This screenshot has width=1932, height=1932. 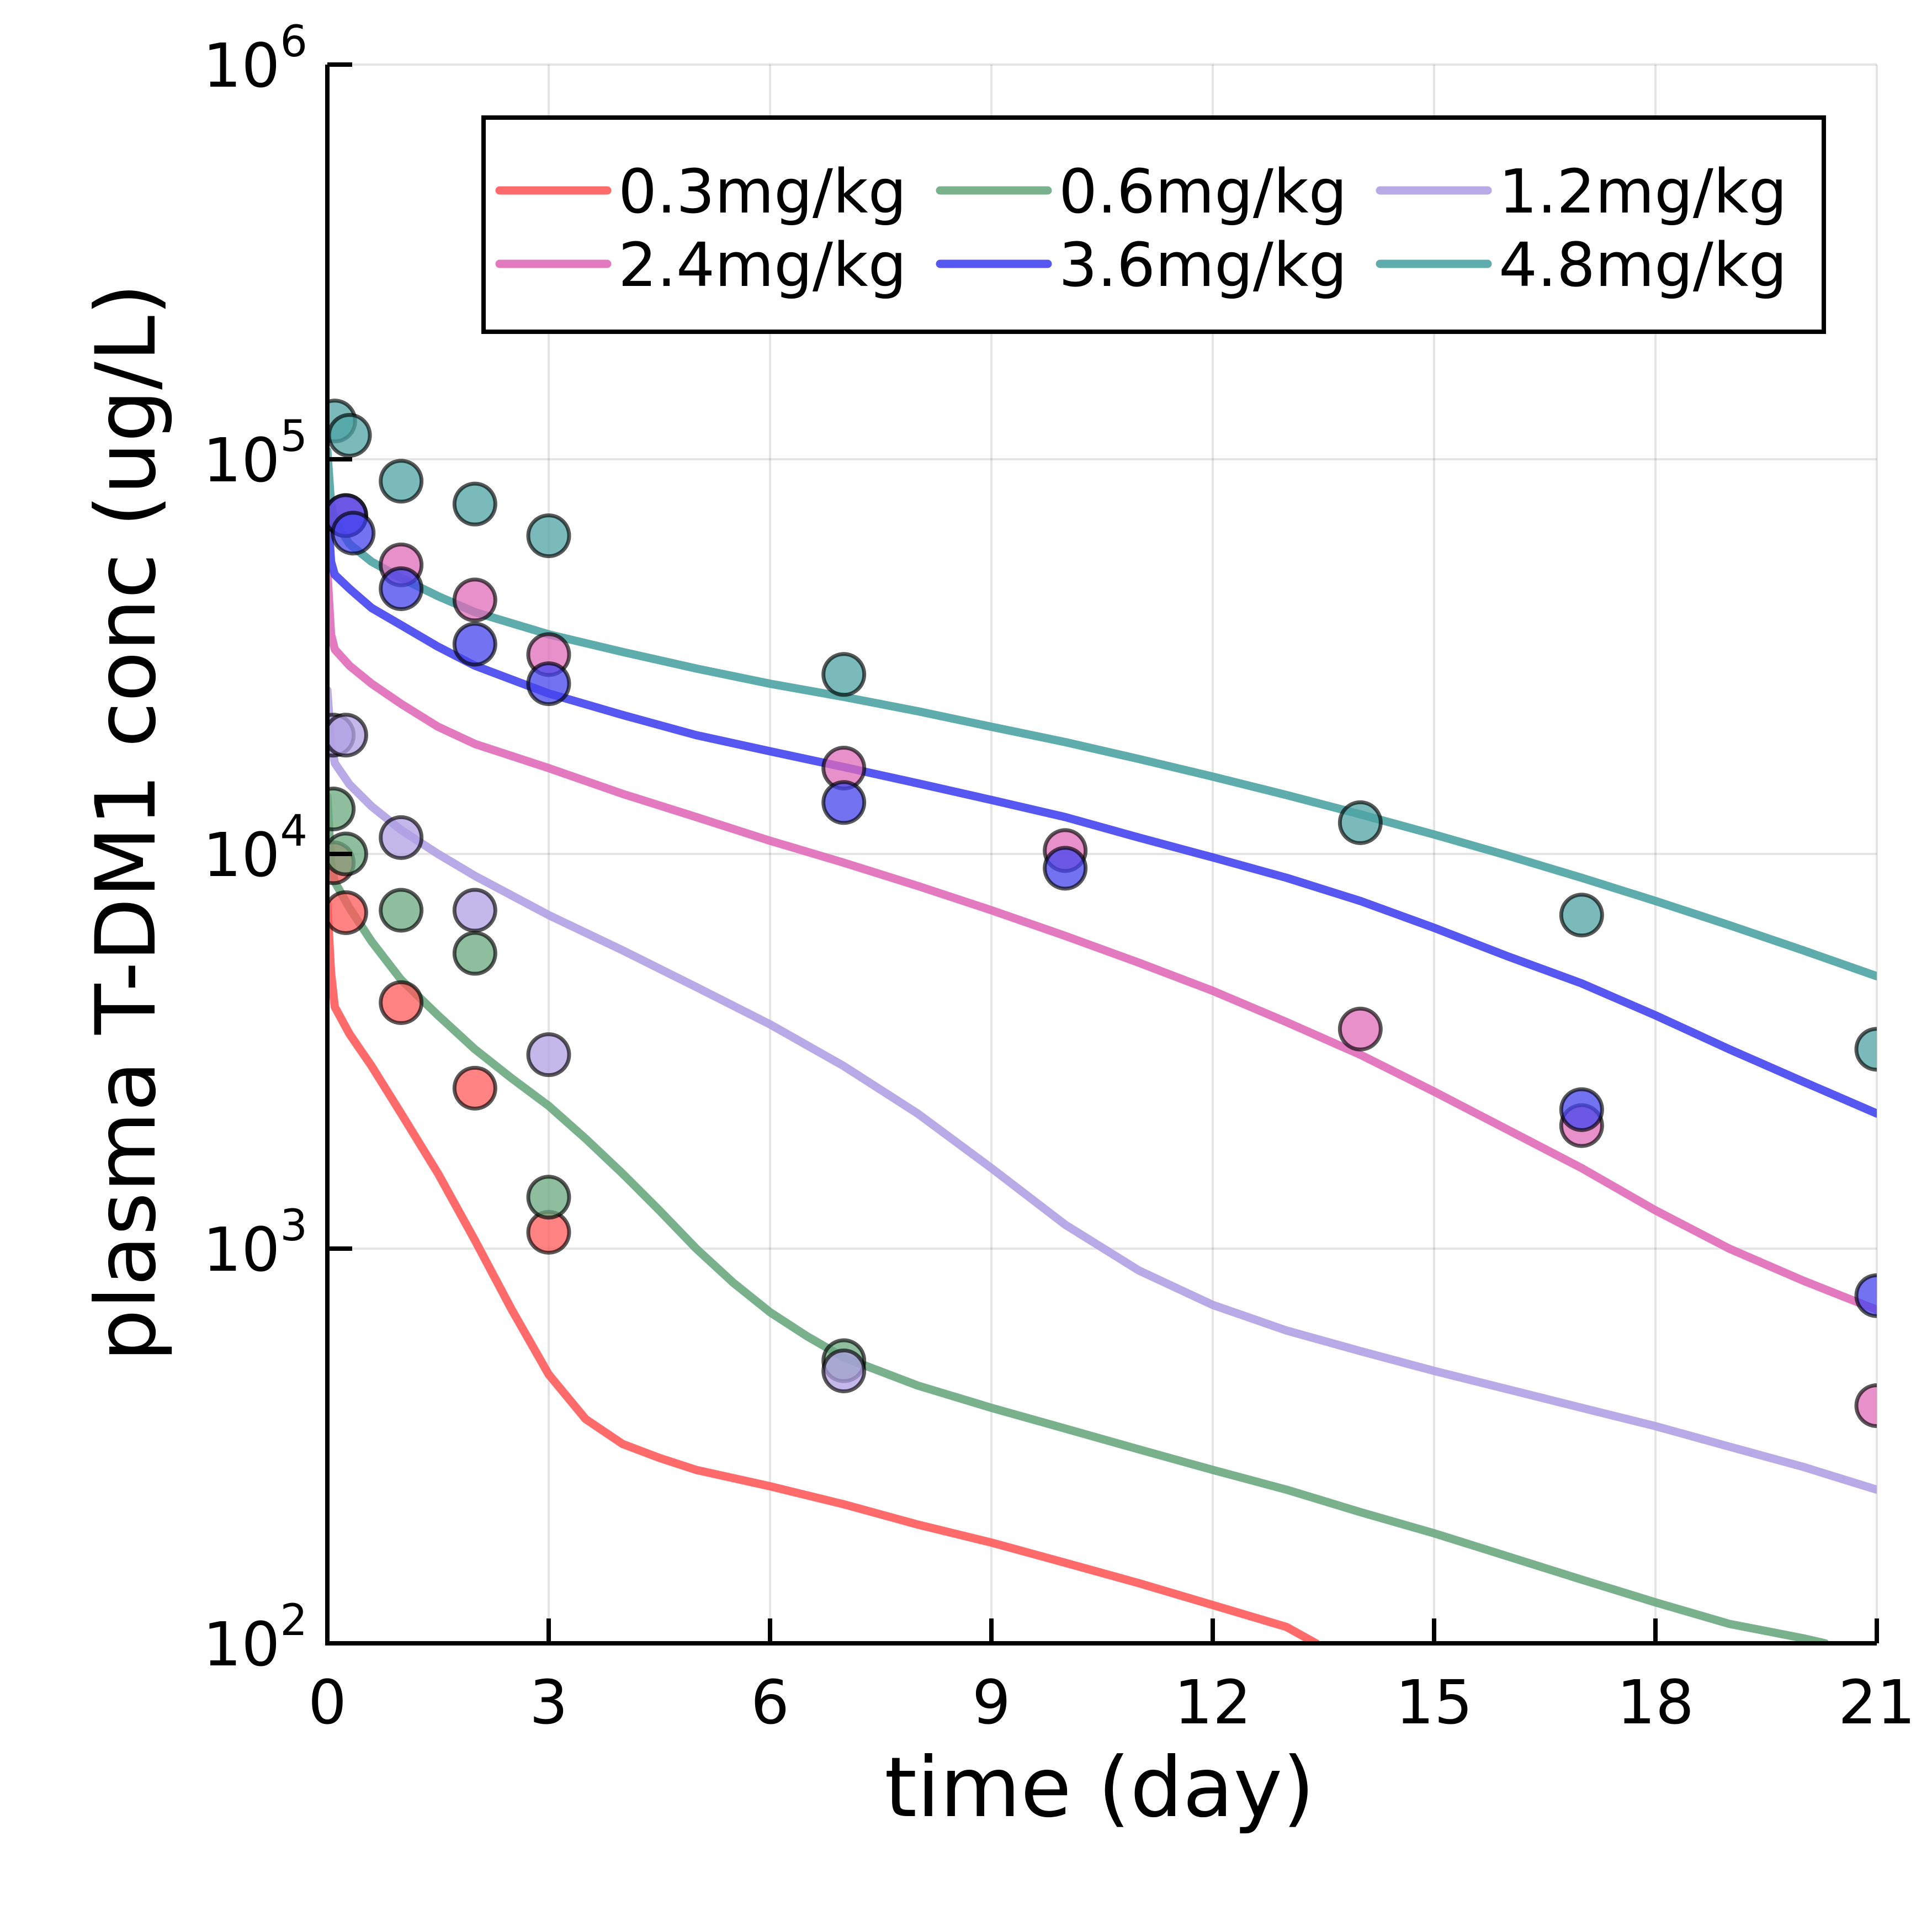 I want to click on y-tick-label: 10⁵, so click(x=255, y=454).